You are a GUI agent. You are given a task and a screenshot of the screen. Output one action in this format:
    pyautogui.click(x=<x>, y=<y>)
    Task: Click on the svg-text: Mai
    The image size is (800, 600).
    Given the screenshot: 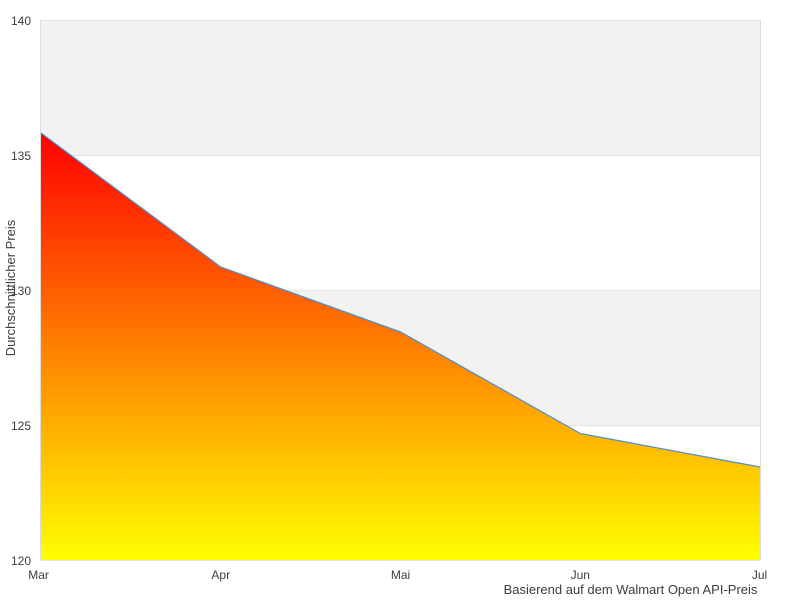 What is the action you would take?
    pyautogui.click(x=400, y=575)
    